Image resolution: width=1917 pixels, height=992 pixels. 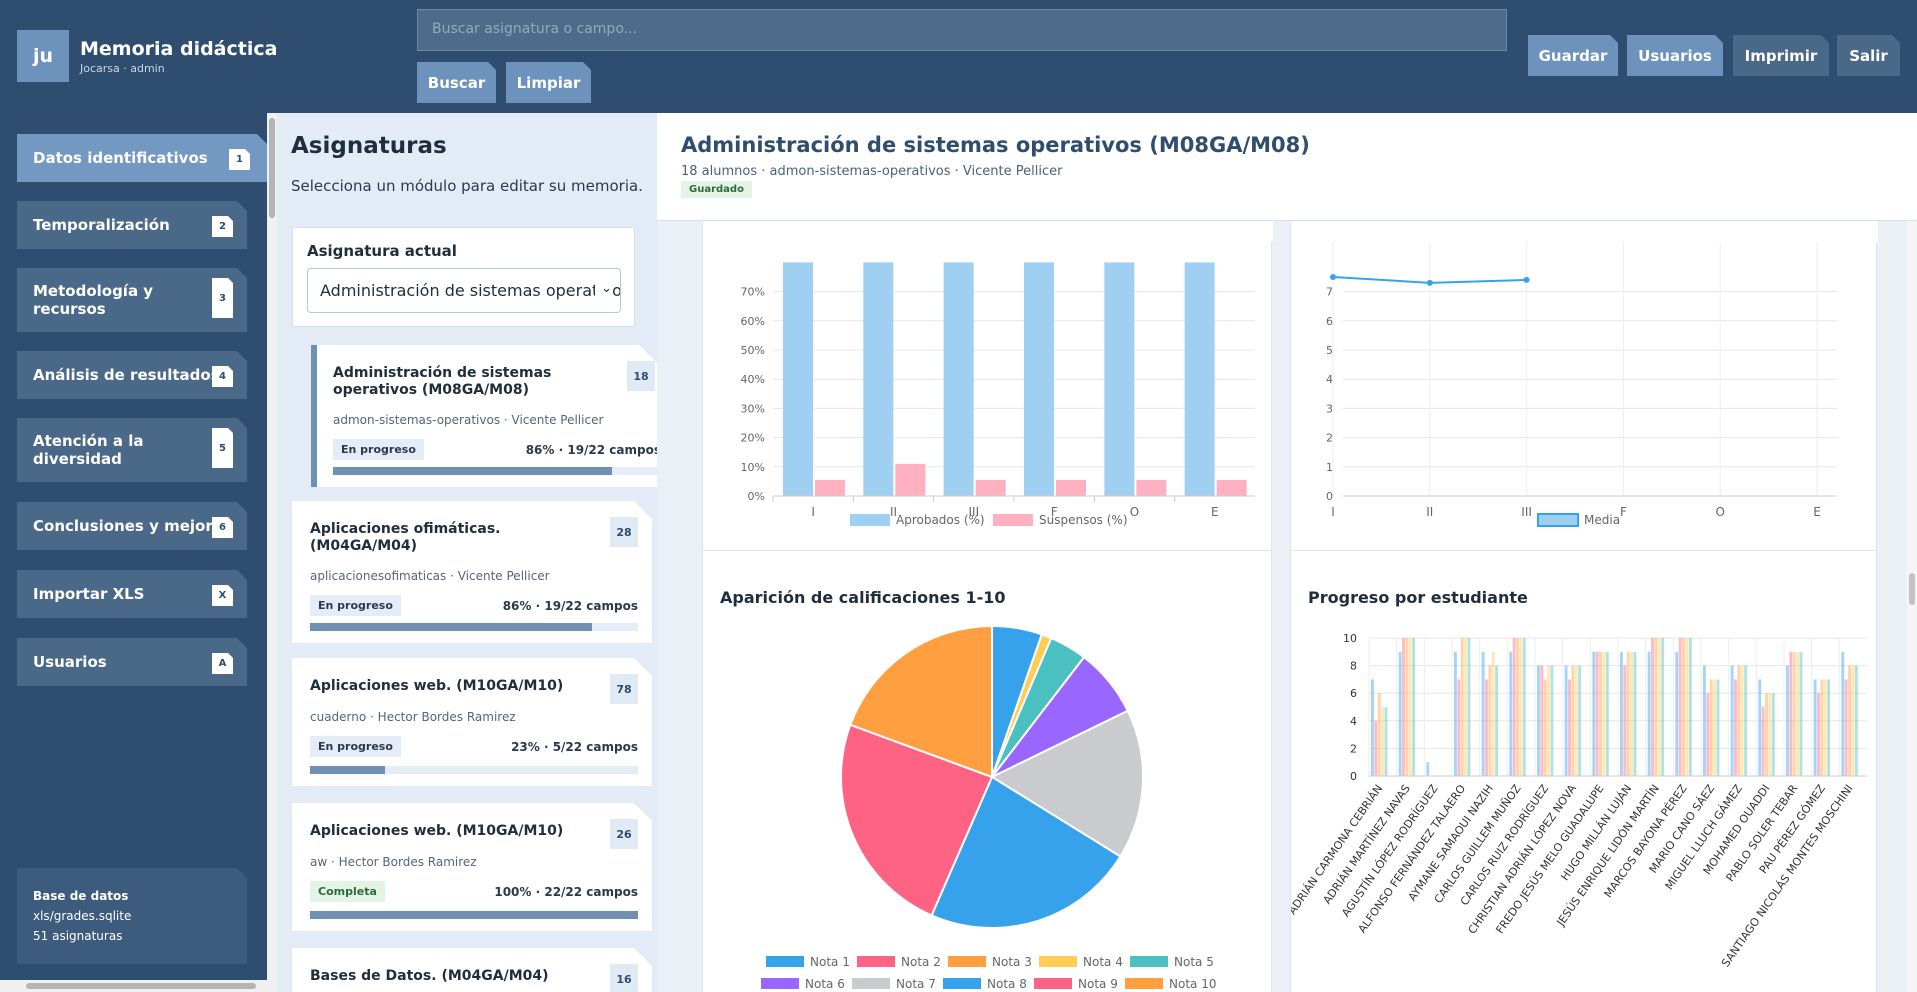 What do you see at coordinates (272, 552) in the screenshot?
I see `sidebar-scrollbar` at bounding box center [272, 552].